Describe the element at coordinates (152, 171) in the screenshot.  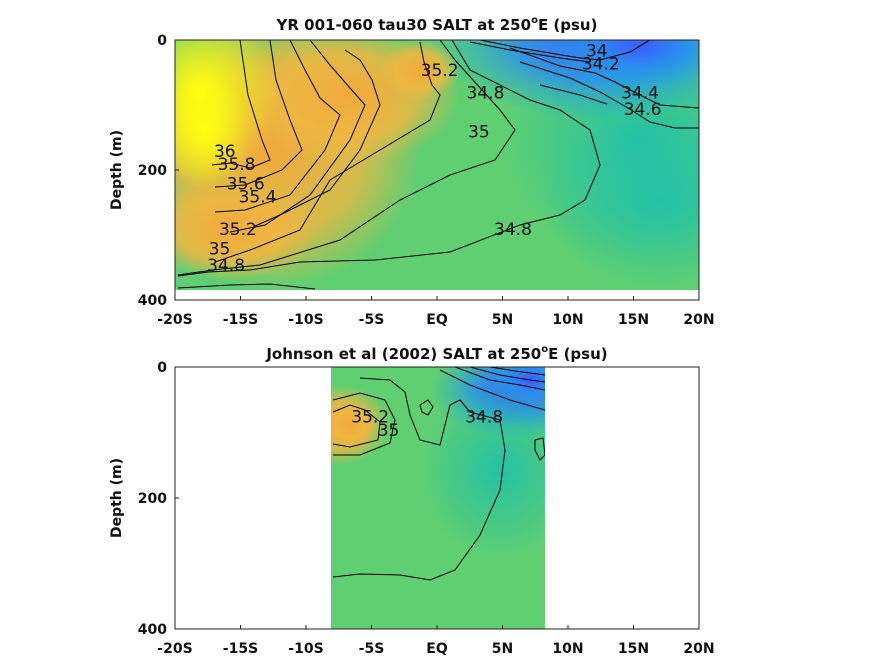
I see `top-y-tick-label: 200` at that location.